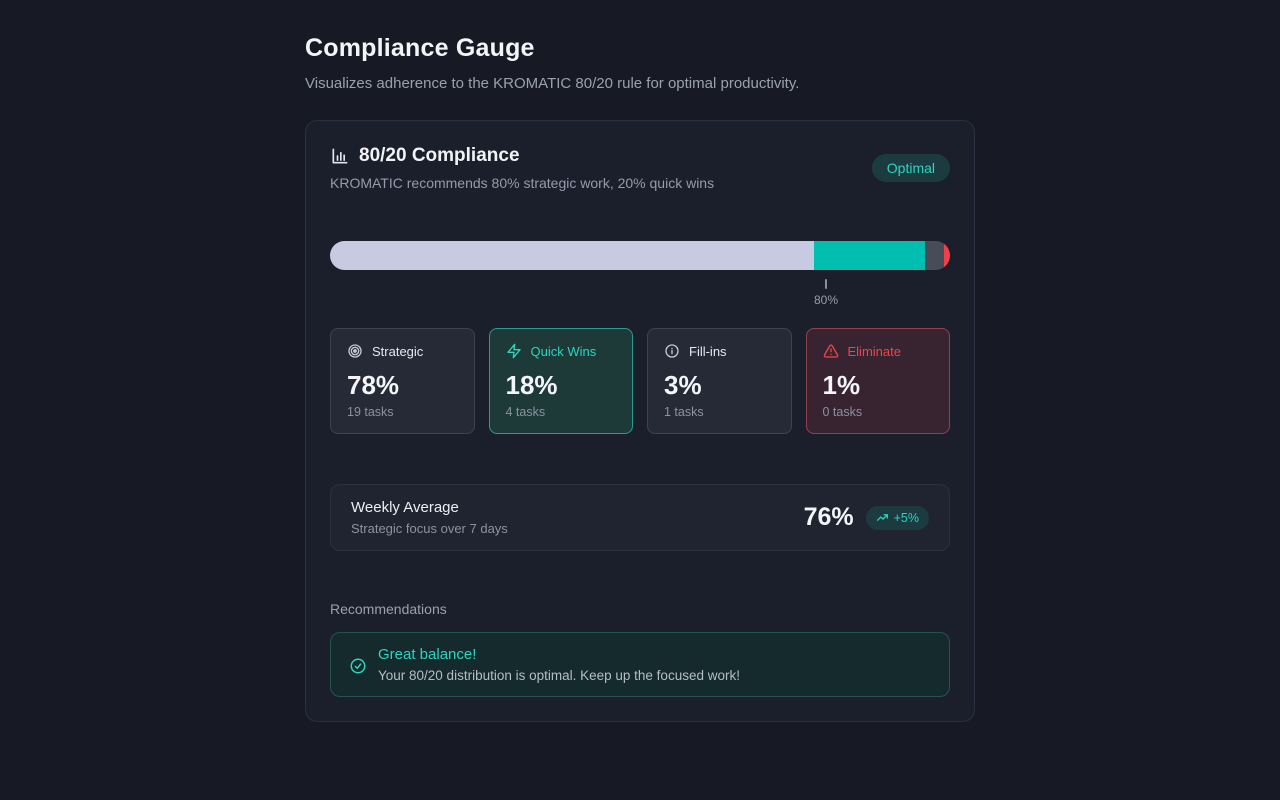  Describe the element at coordinates (572, 255) in the screenshot. I see `gauge-segment-strategic` at that location.